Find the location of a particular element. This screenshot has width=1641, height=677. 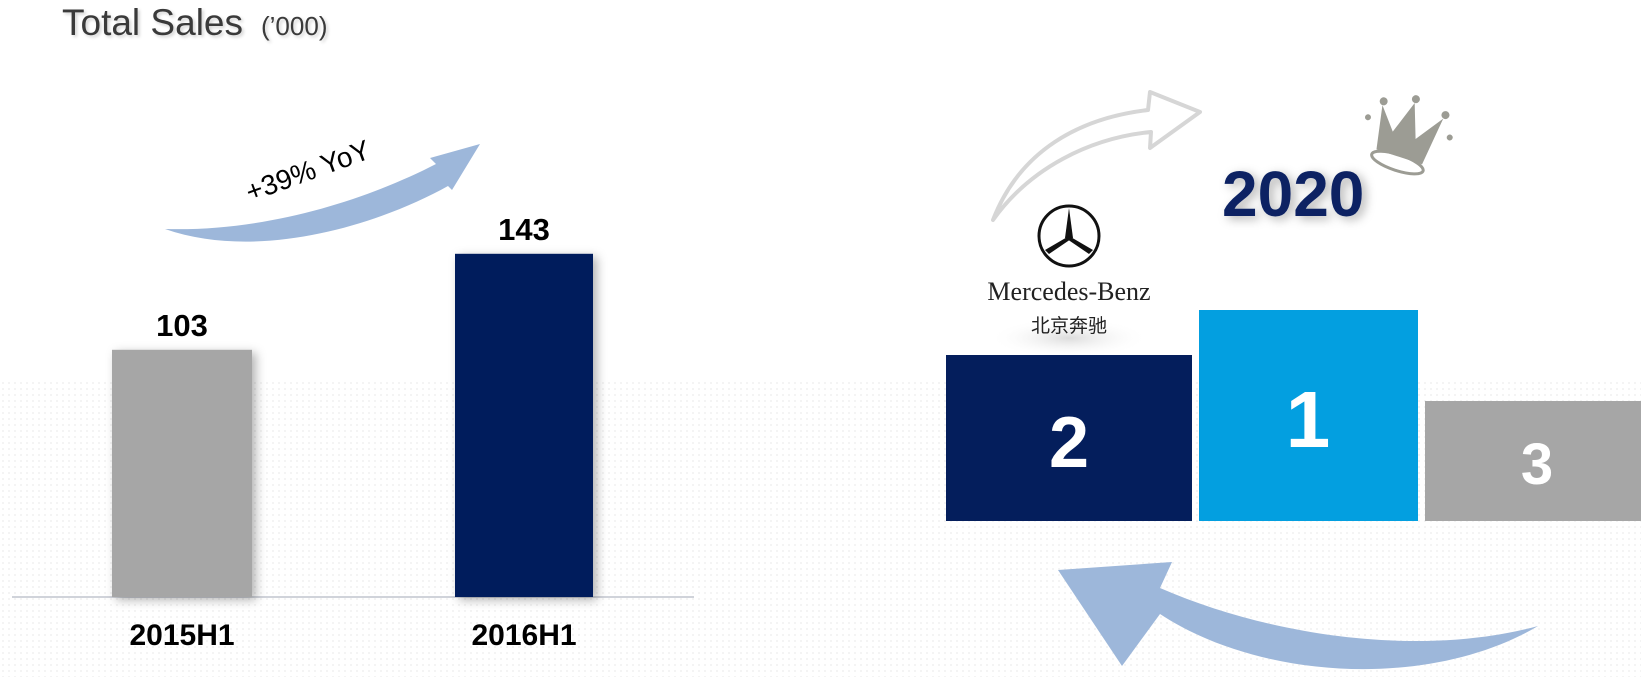

crown-icon is located at coordinates (1408, 135).